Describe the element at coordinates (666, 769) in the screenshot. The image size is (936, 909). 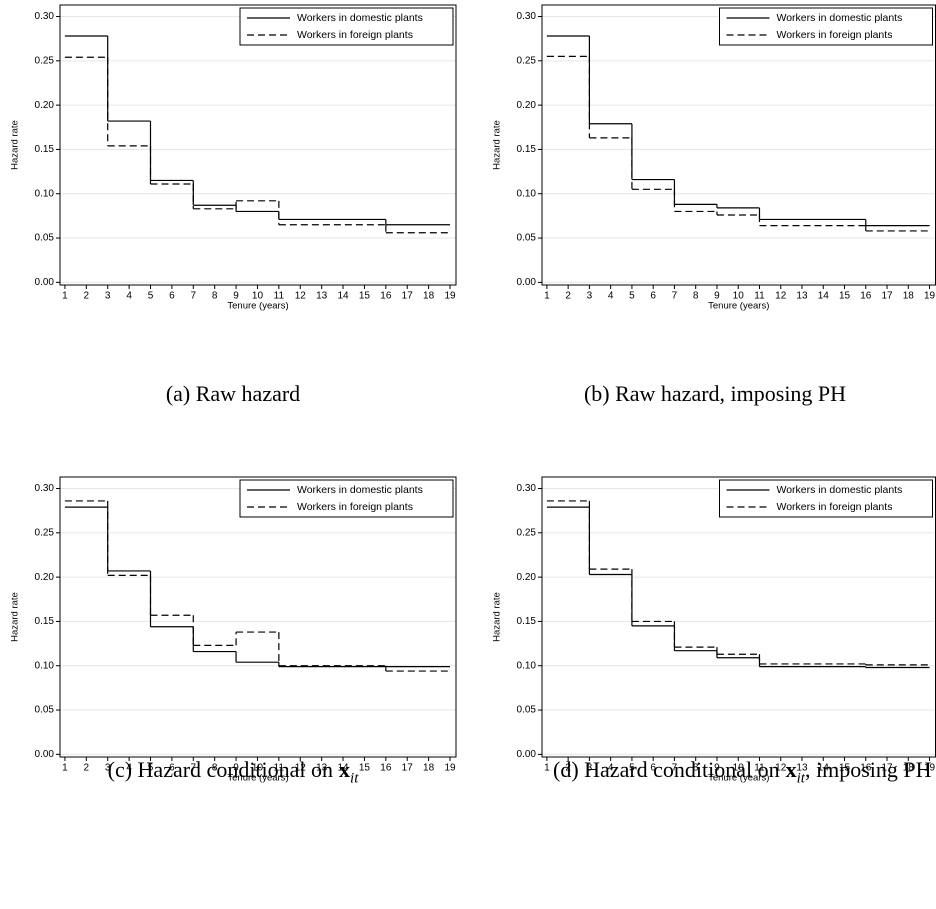
I see `caption-text: (d) Hazard conditional on` at that location.